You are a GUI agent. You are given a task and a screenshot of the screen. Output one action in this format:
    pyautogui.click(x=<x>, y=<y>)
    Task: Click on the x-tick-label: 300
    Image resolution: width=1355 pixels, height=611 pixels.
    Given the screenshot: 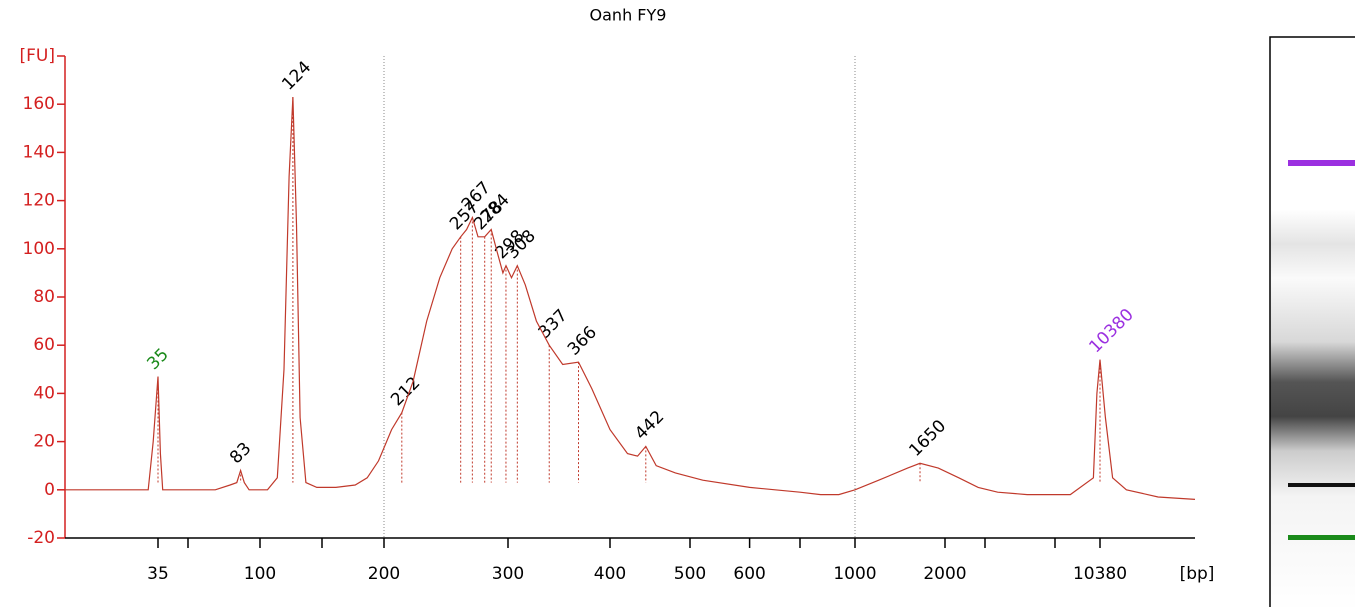 What is the action you would take?
    pyautogui.click(x=508, y=574)
    